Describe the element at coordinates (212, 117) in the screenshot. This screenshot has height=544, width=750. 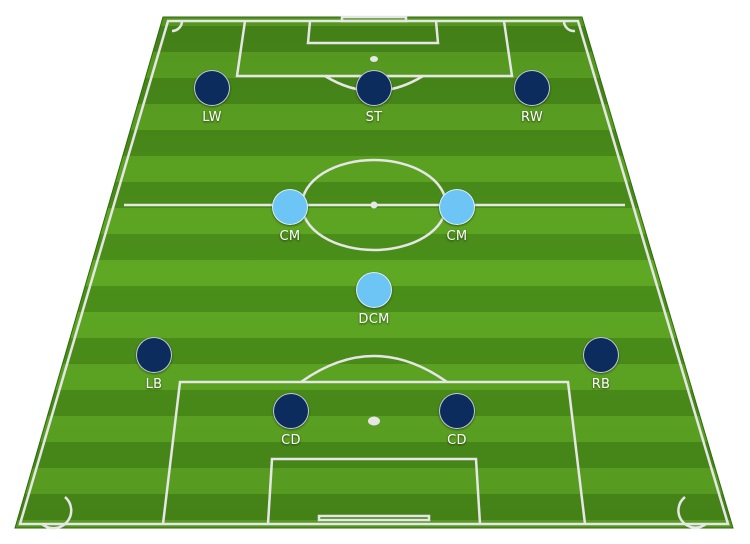
I see `player-position-label: LW` at that location.